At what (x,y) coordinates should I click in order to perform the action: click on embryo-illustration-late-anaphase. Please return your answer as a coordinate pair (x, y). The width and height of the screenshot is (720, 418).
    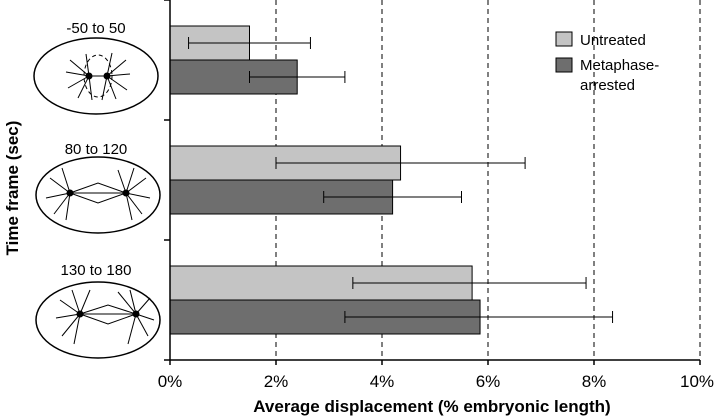
    Looking at the image, I should click on (98, 320).